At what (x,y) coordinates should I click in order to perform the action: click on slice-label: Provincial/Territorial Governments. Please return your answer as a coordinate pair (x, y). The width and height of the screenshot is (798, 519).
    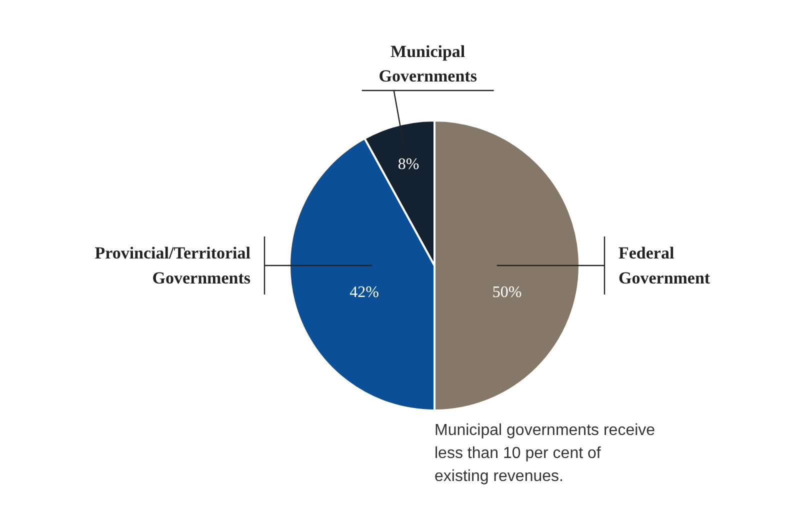
    Looking at the image, I should click on (172, 266).